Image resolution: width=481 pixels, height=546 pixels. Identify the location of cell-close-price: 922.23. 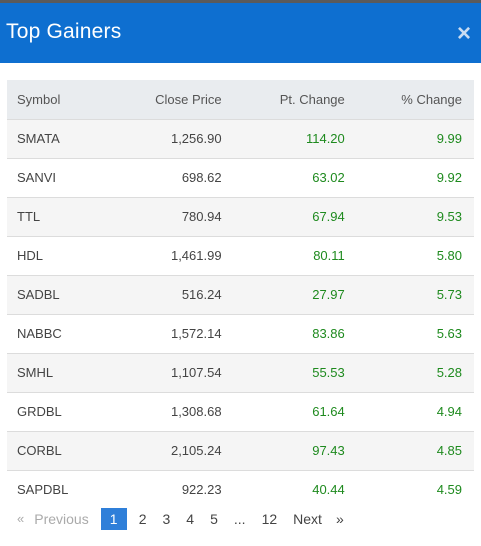
(201, 490).